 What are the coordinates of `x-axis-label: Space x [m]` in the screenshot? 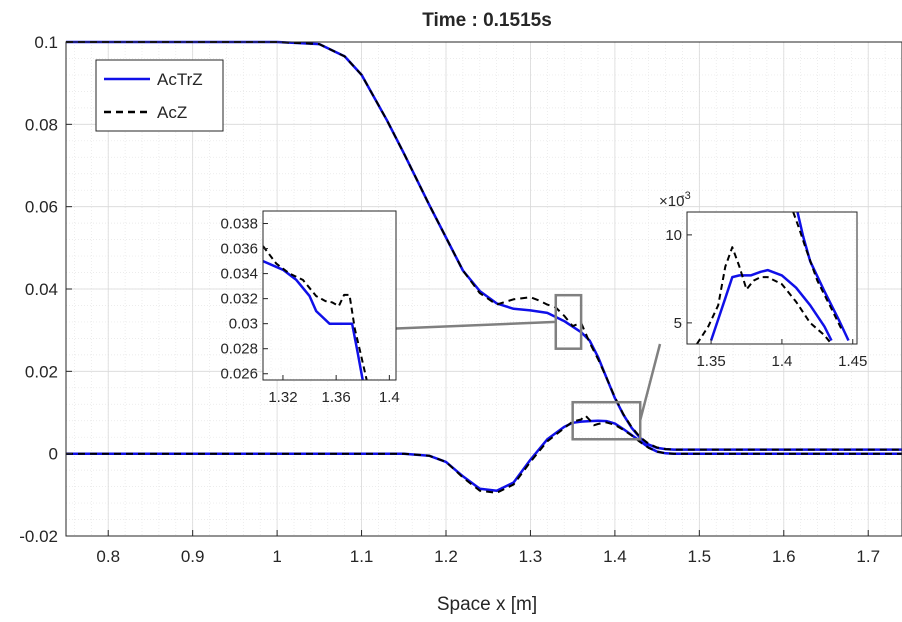 It's located at (487, 604).